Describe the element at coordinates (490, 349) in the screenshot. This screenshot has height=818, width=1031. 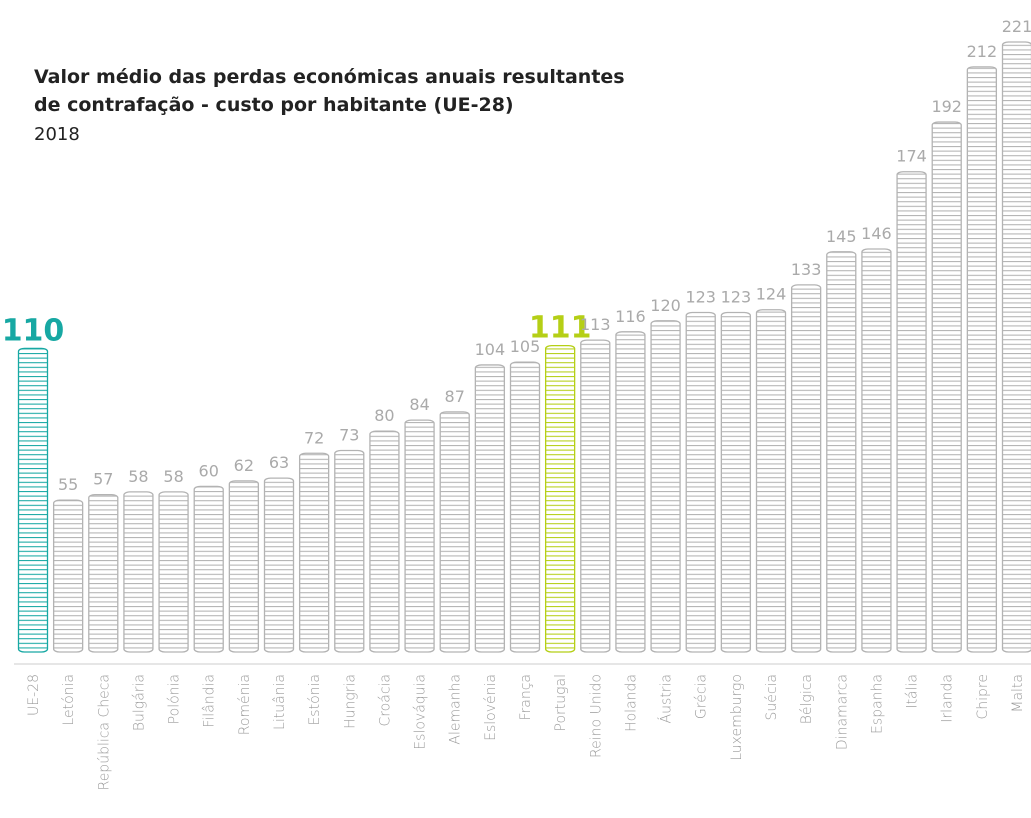
I see `value-label: 104` at that location.